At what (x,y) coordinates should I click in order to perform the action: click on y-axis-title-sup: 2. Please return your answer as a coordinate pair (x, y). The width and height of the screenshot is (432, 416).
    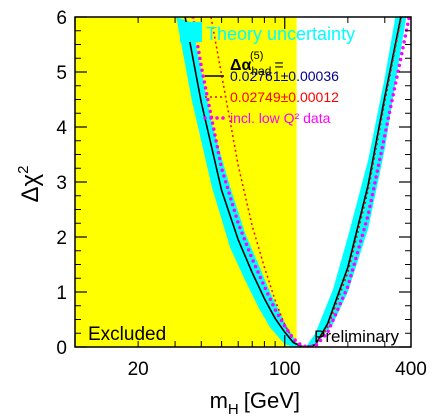
    Looking at the image, I should click on (23, 170).